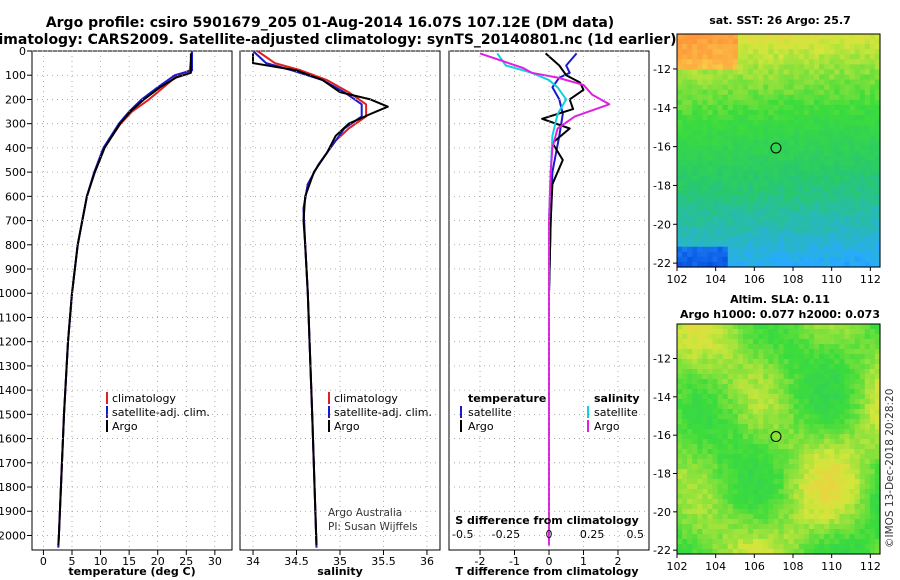 This screenshot has width=900, height=580. What do you see at coordinates (754, 279) in the screenshot?
I see `lon-tick-label: 106` at bounding box center [754, 279].